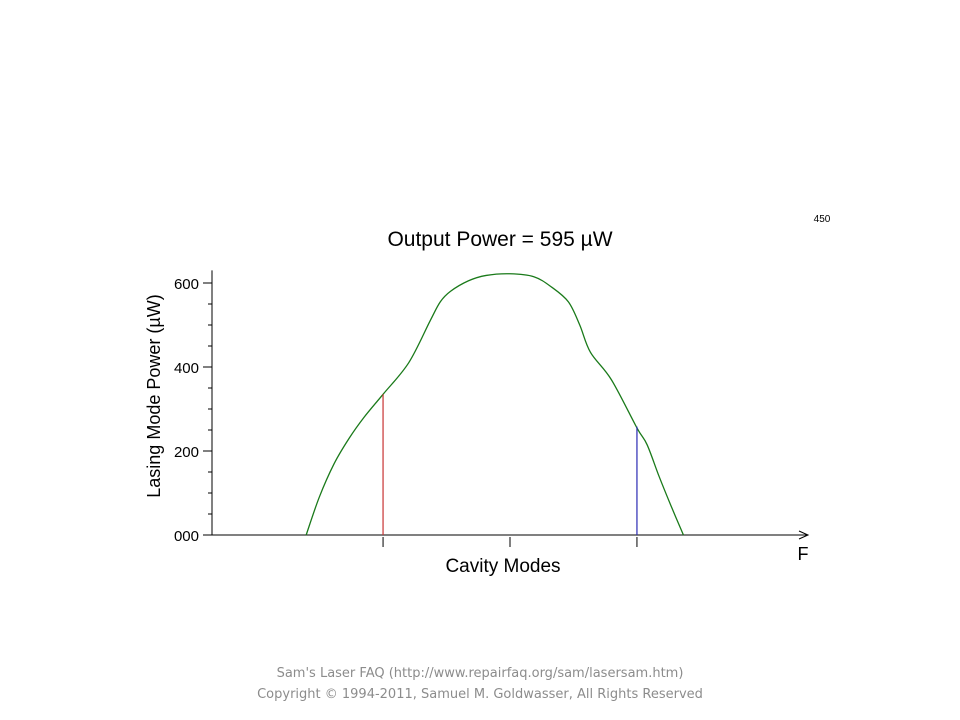 Image resolution: width=960 pixels, height=720 pixels. I want to click on y-axis-label: Lasing Mode Power (µW), so click(154, 395).